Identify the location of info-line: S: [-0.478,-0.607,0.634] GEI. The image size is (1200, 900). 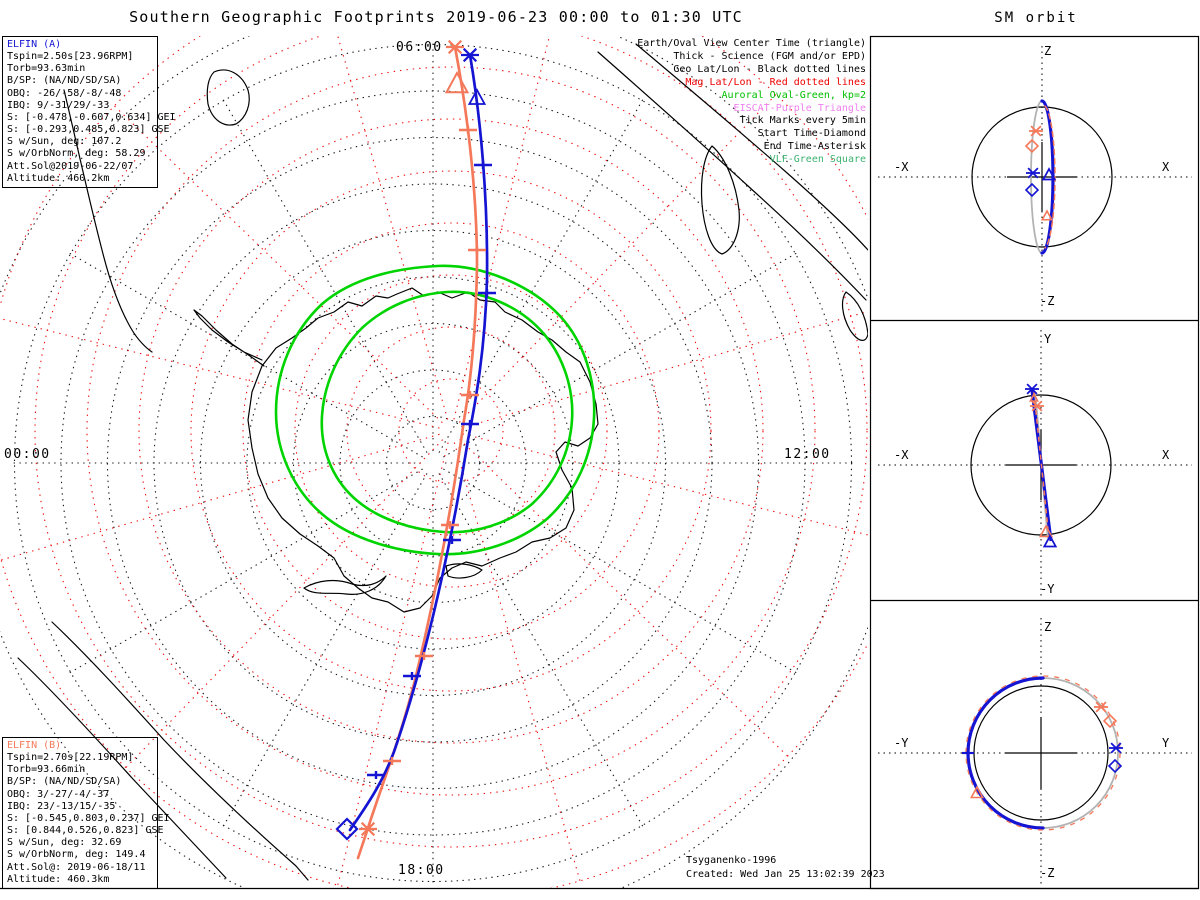
(91, 117).